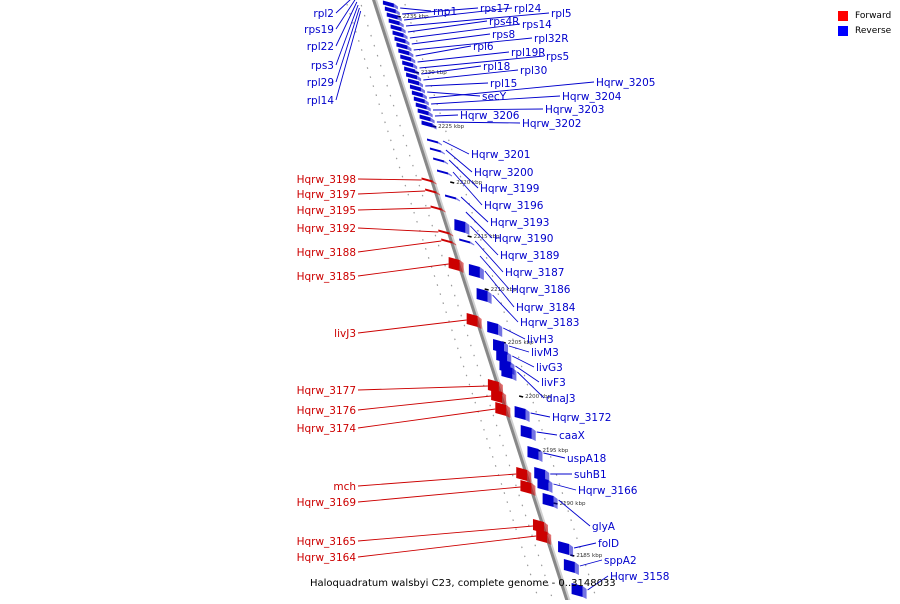 This screenshot has width=900, height=604. I want to click on gene-label-text: uspA18, so click(586, 459).